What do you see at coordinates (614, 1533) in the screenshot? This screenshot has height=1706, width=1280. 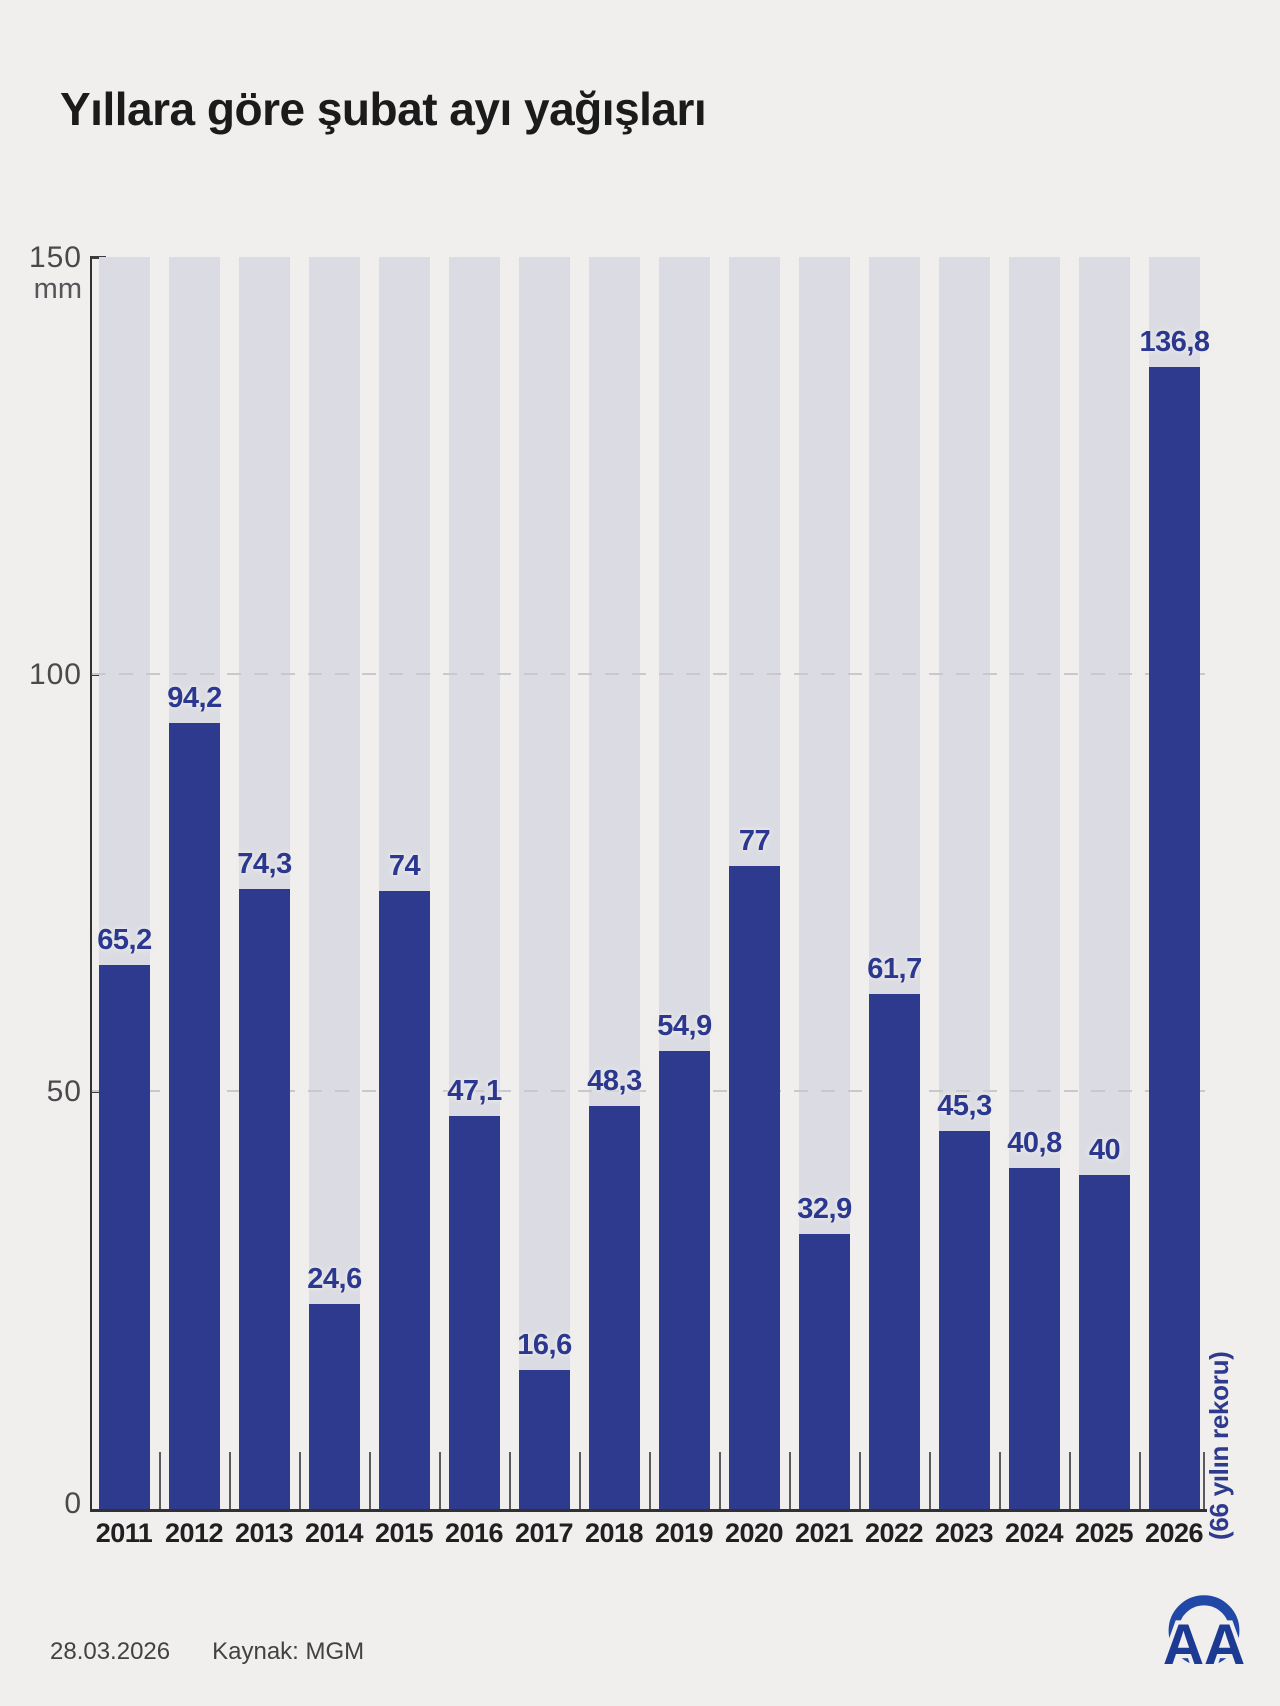 I see `year-label-2018: 2018` at bounding box center [614, 1533].